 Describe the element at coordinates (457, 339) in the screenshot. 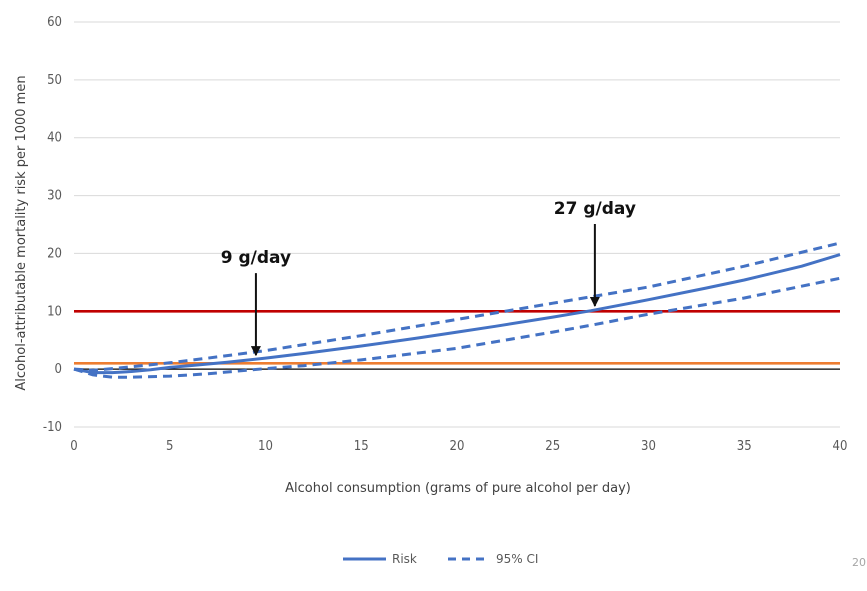

I see `reference-lines` at that location.